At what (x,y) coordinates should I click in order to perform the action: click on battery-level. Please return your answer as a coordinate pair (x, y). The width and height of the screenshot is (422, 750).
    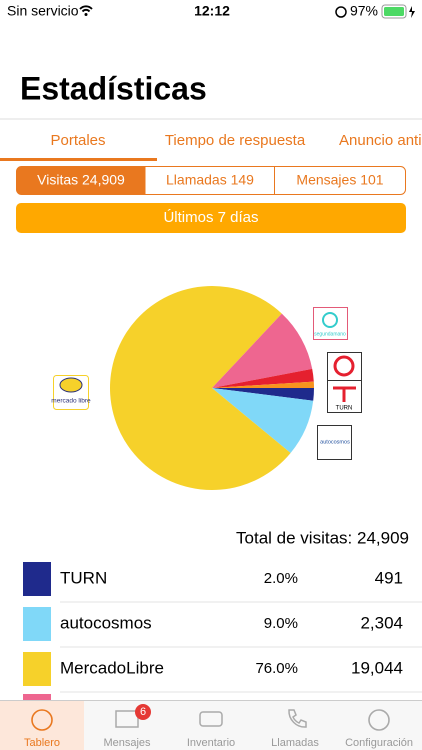
    Looking at the image, I should click on (394, 11).